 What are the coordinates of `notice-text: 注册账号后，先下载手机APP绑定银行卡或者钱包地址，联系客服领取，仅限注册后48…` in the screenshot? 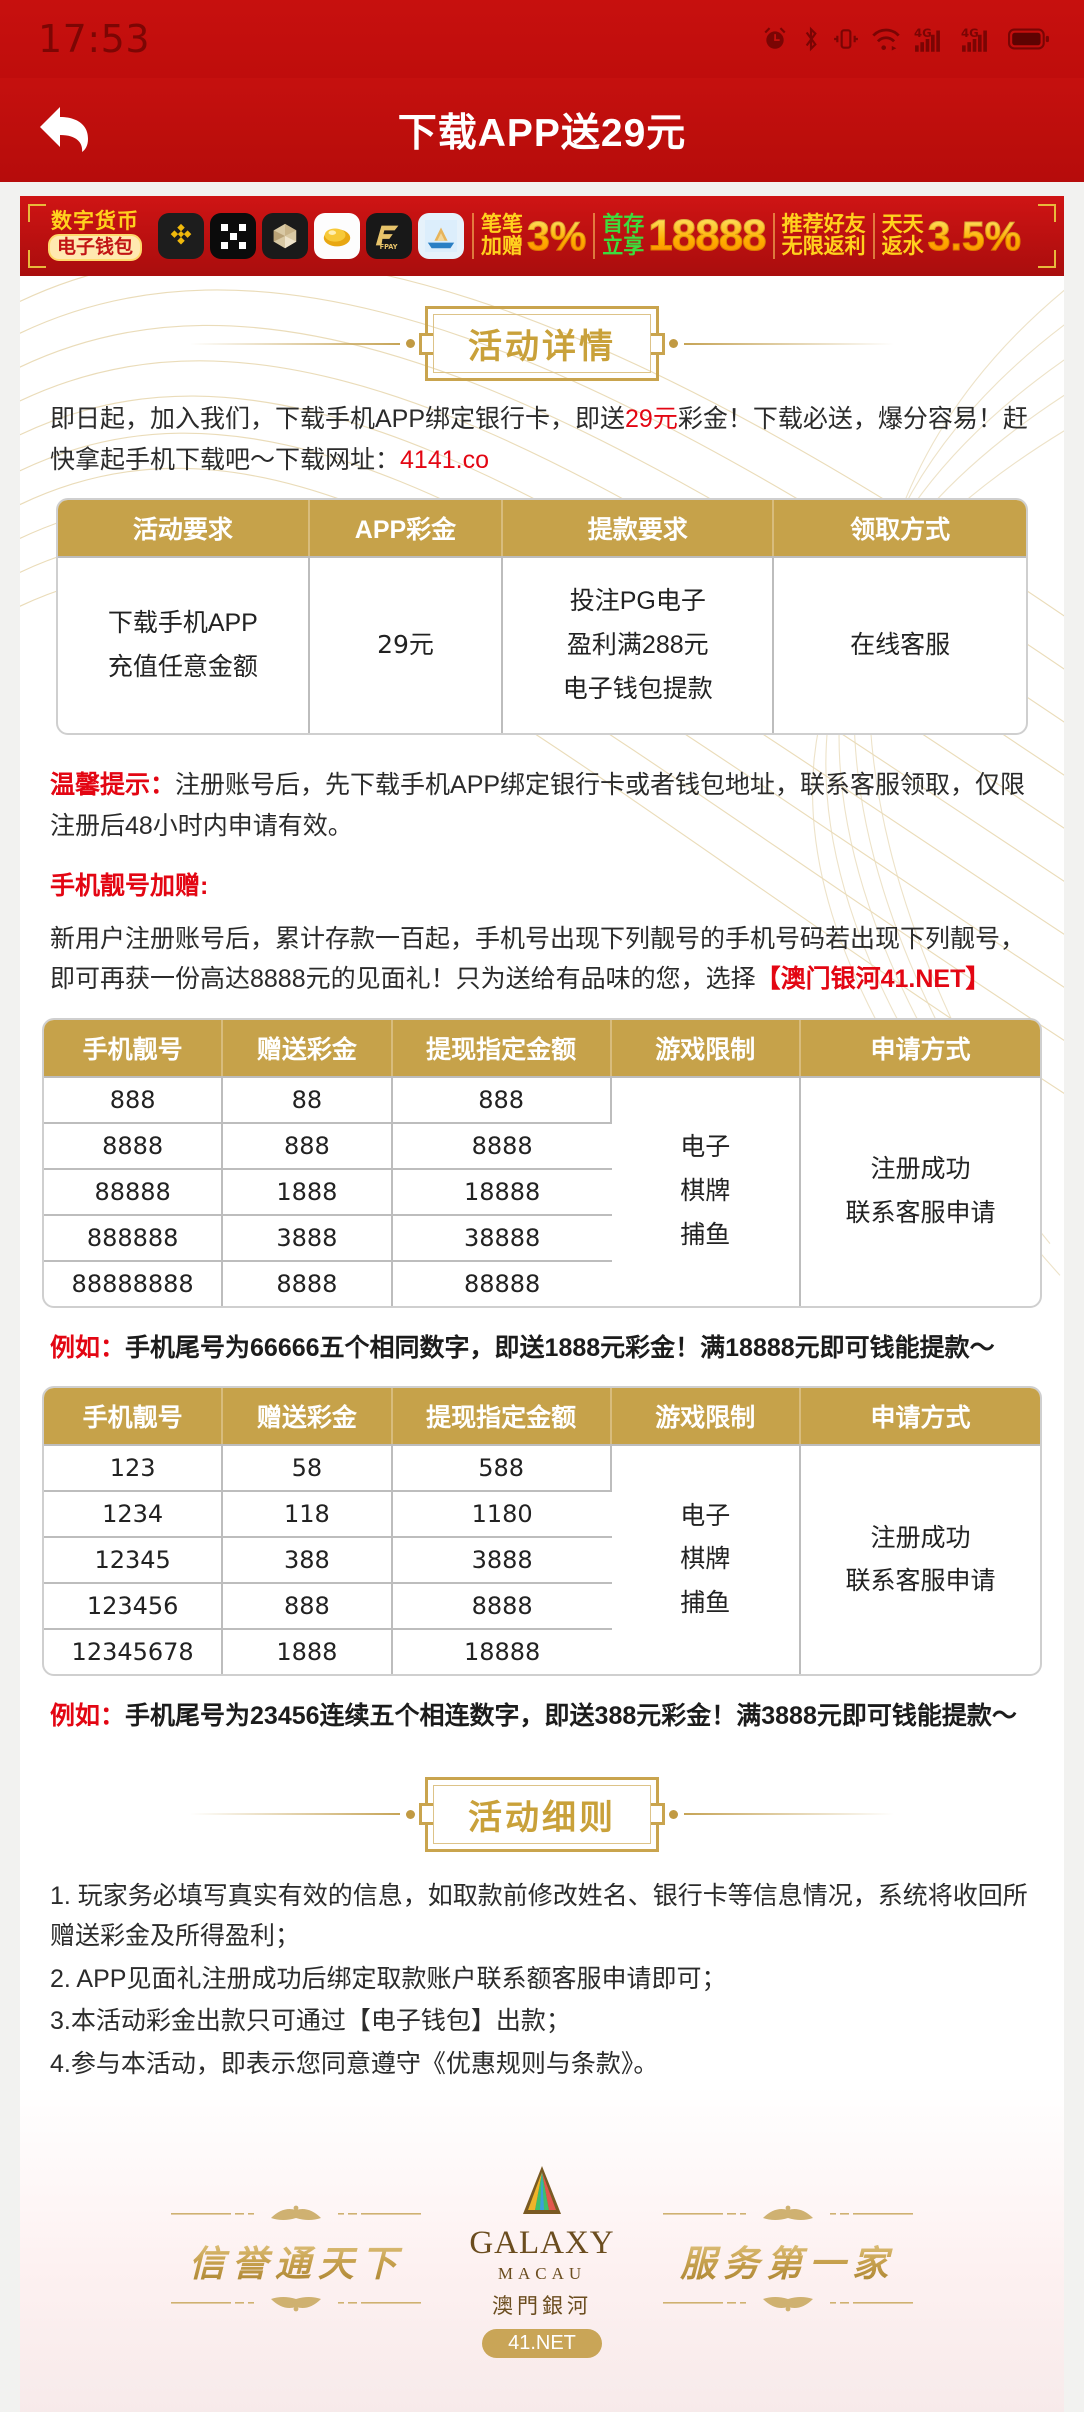 It's located at (538, 805).